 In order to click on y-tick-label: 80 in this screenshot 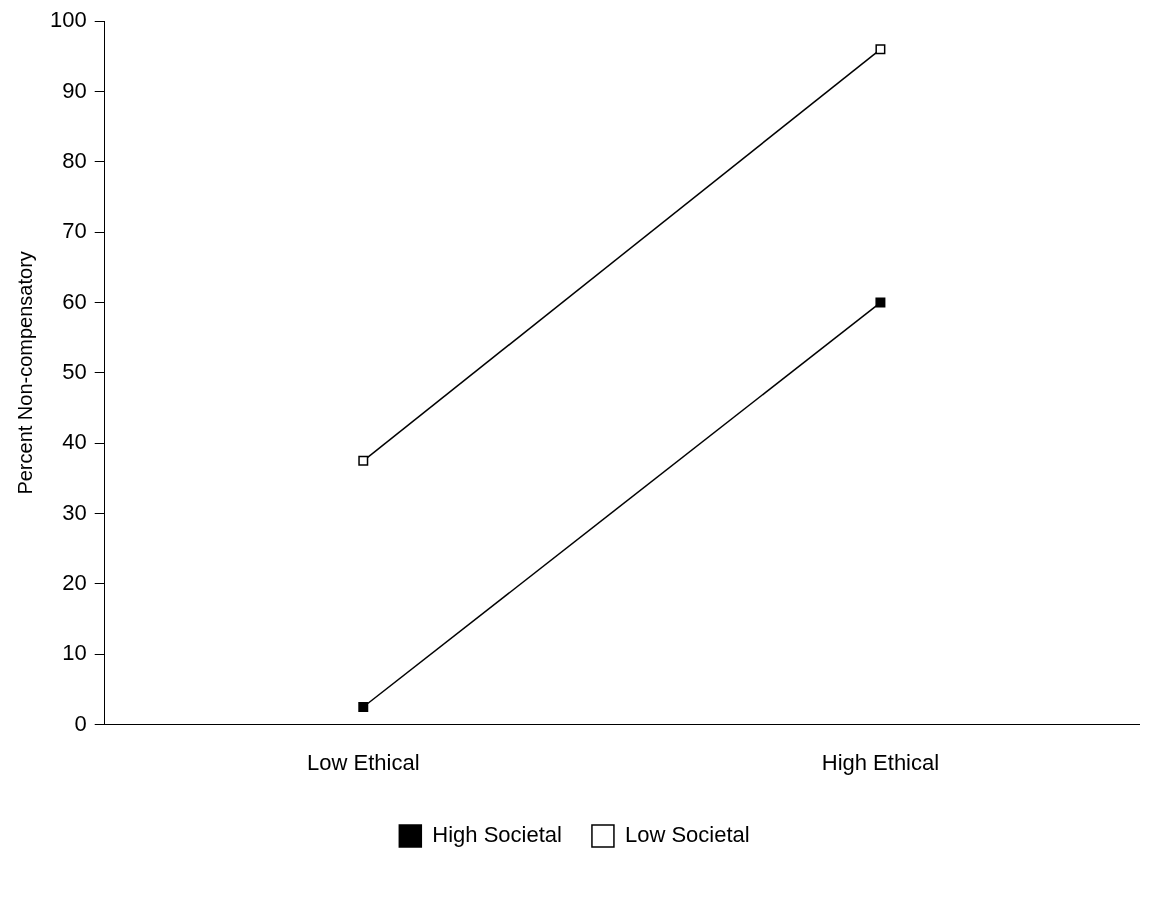, I will do `click(74, 160)`.